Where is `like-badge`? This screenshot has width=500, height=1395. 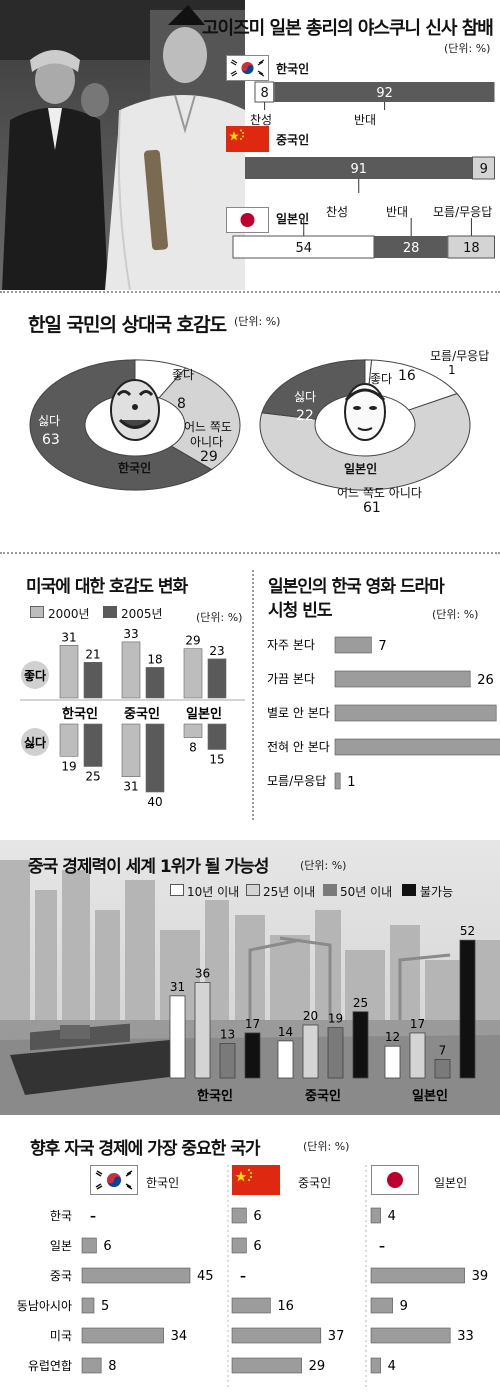
like-badge is located at coordinates (35, 675).